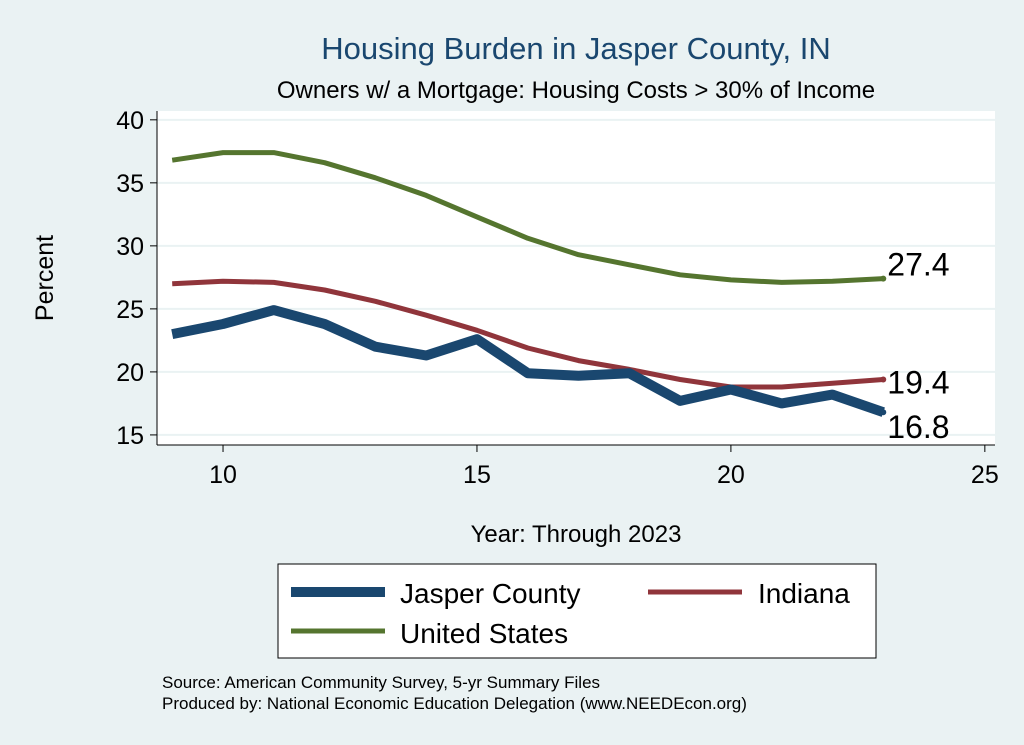  I want to click on legend-label-united-states: United States, so click(484, 633).